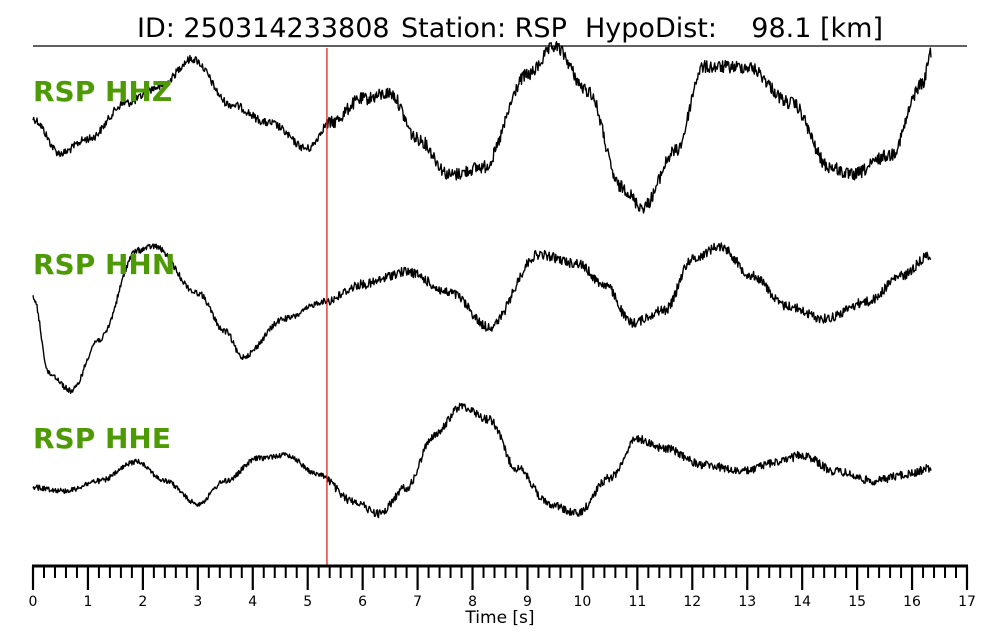 This screenshot has height=640, width=1000. Describe the element at coordinates (252, 602) in the screenshot. I see `tick-label: 4` at that location.